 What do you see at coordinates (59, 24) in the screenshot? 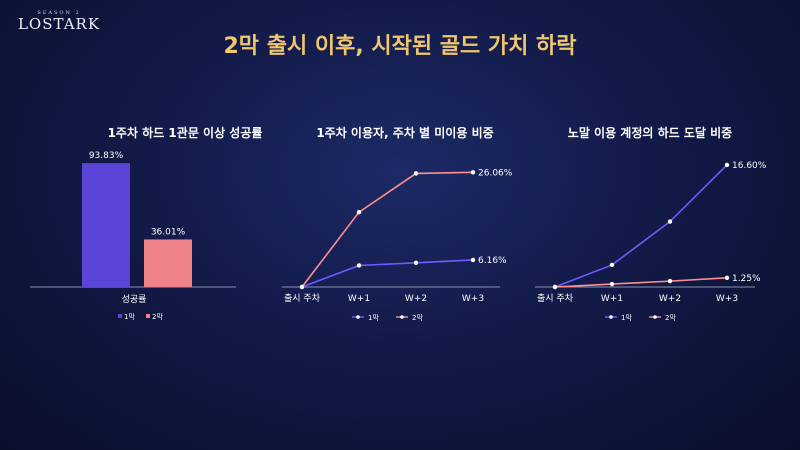
I see `logo-name: LOSTARK` at bounding box center [59, 24].